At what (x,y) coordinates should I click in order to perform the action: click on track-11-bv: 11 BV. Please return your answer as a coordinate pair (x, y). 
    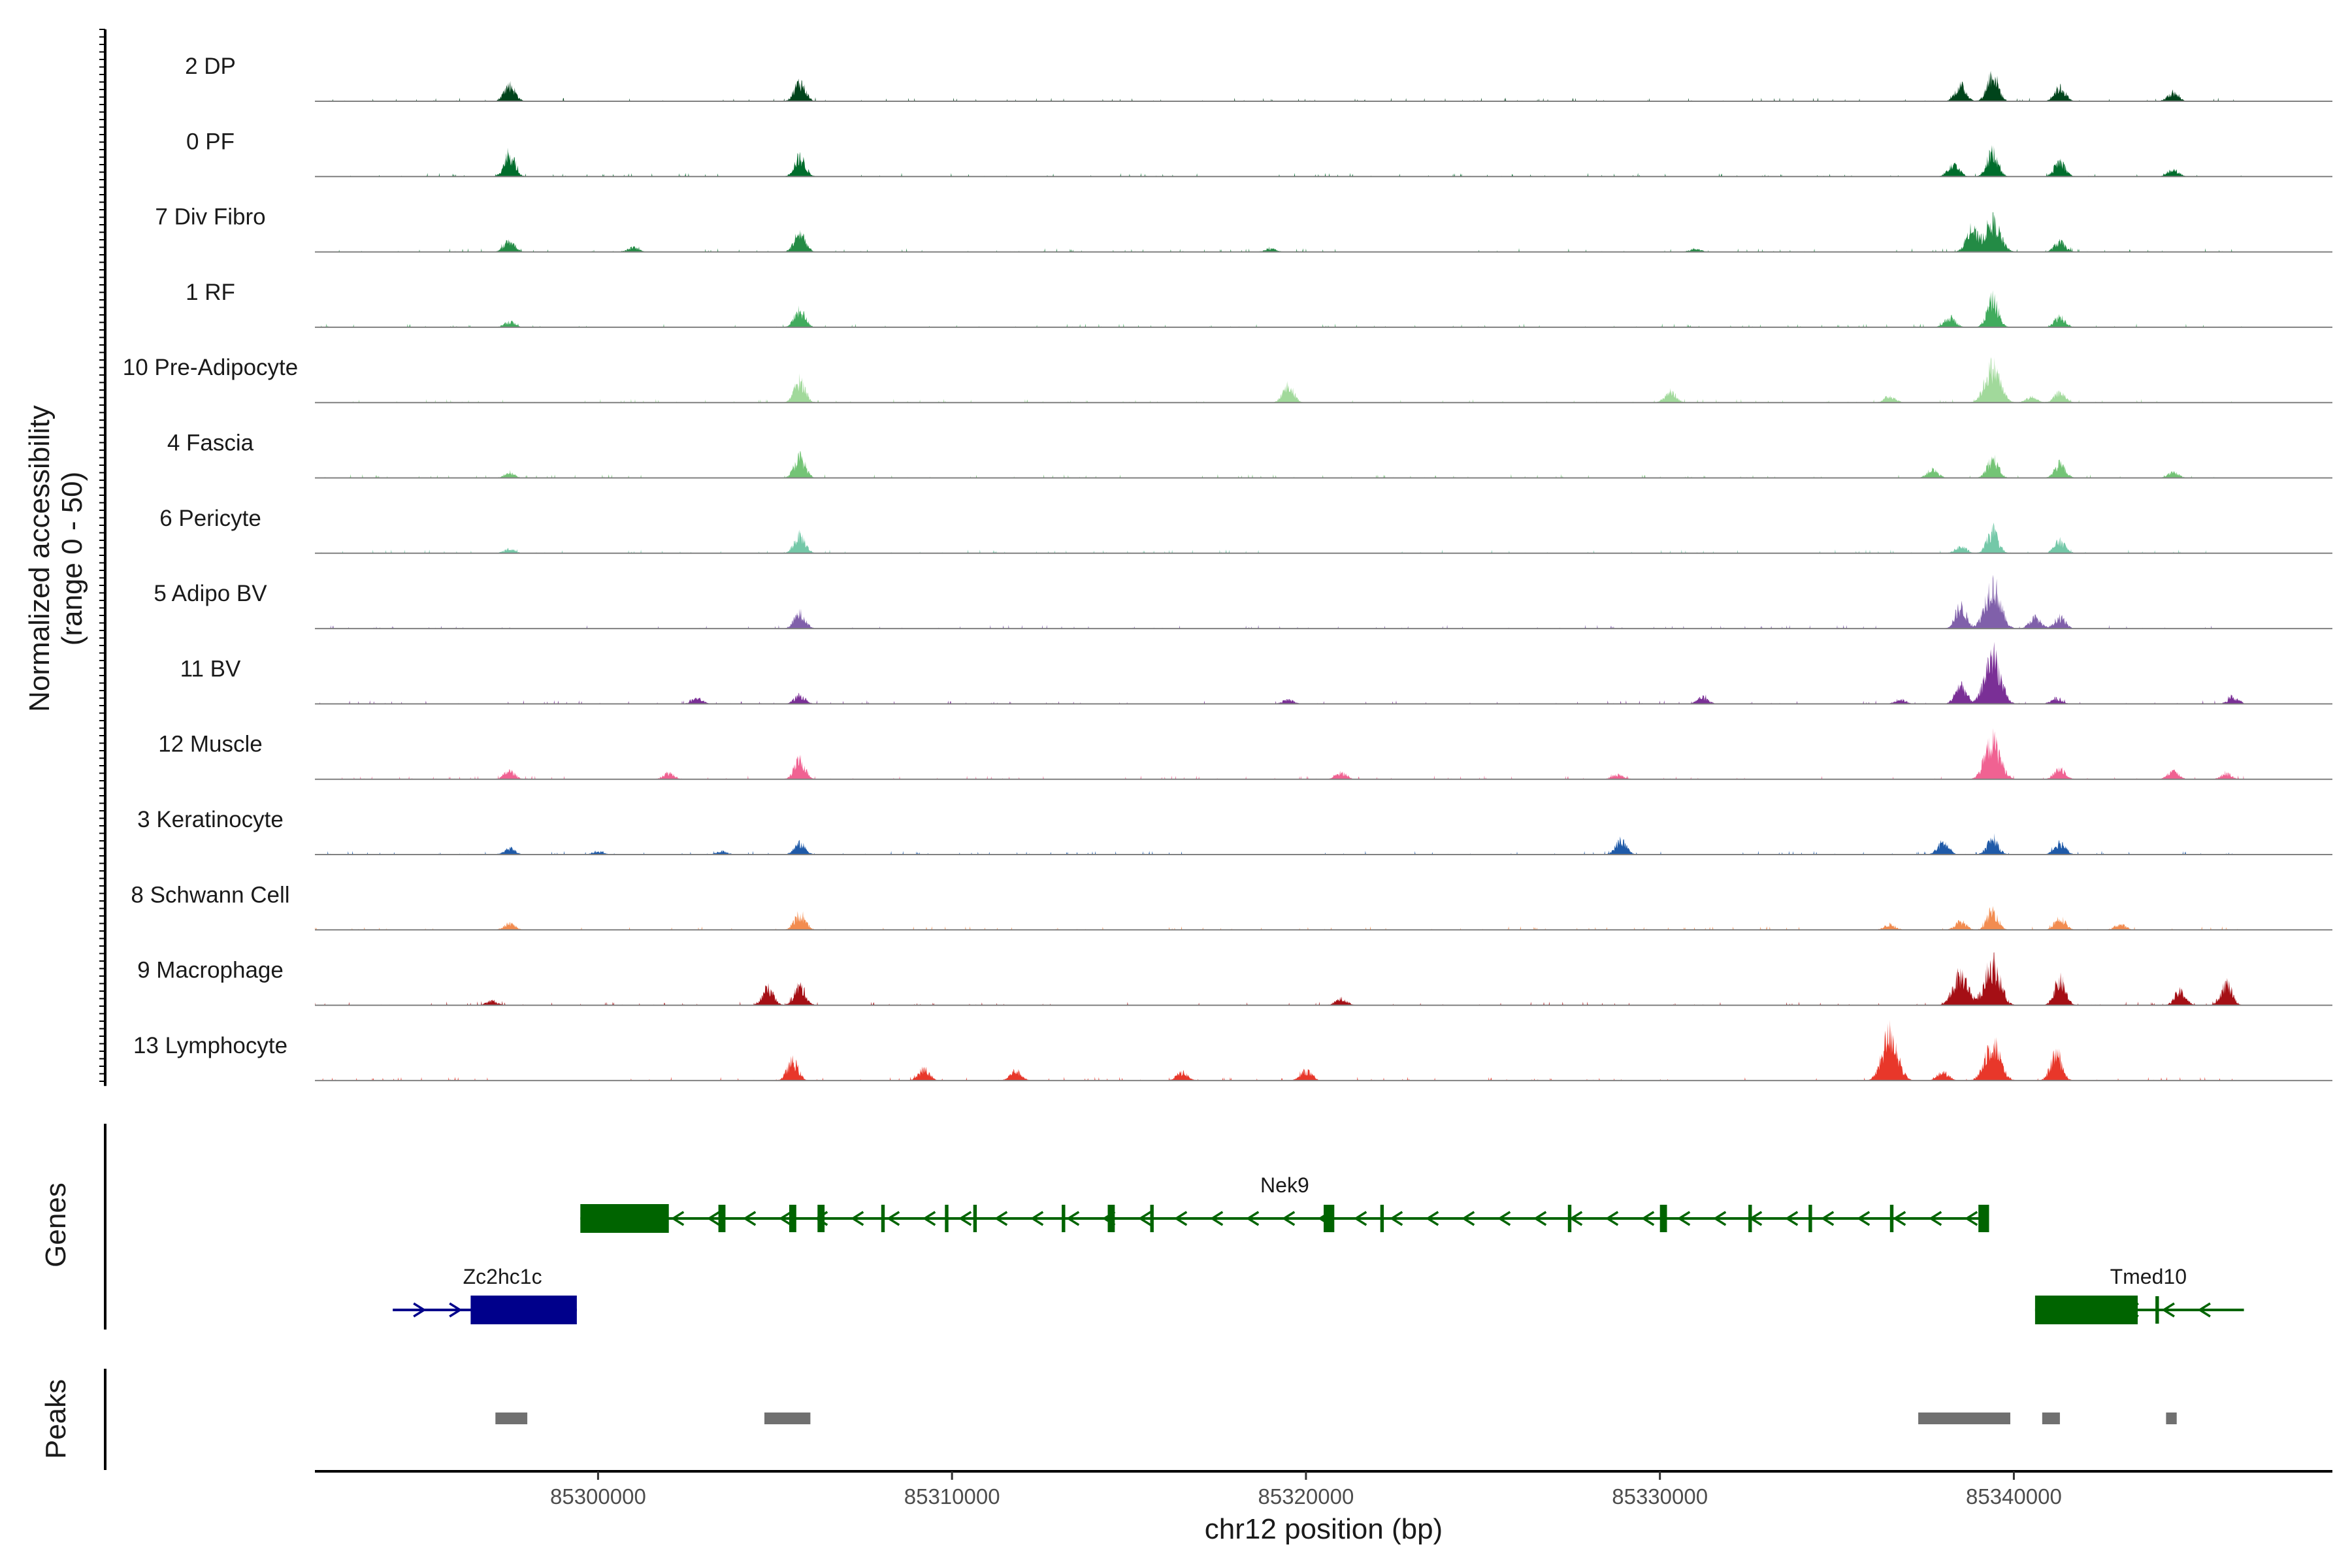
    Looking at the image, I should click on (1256, 673).